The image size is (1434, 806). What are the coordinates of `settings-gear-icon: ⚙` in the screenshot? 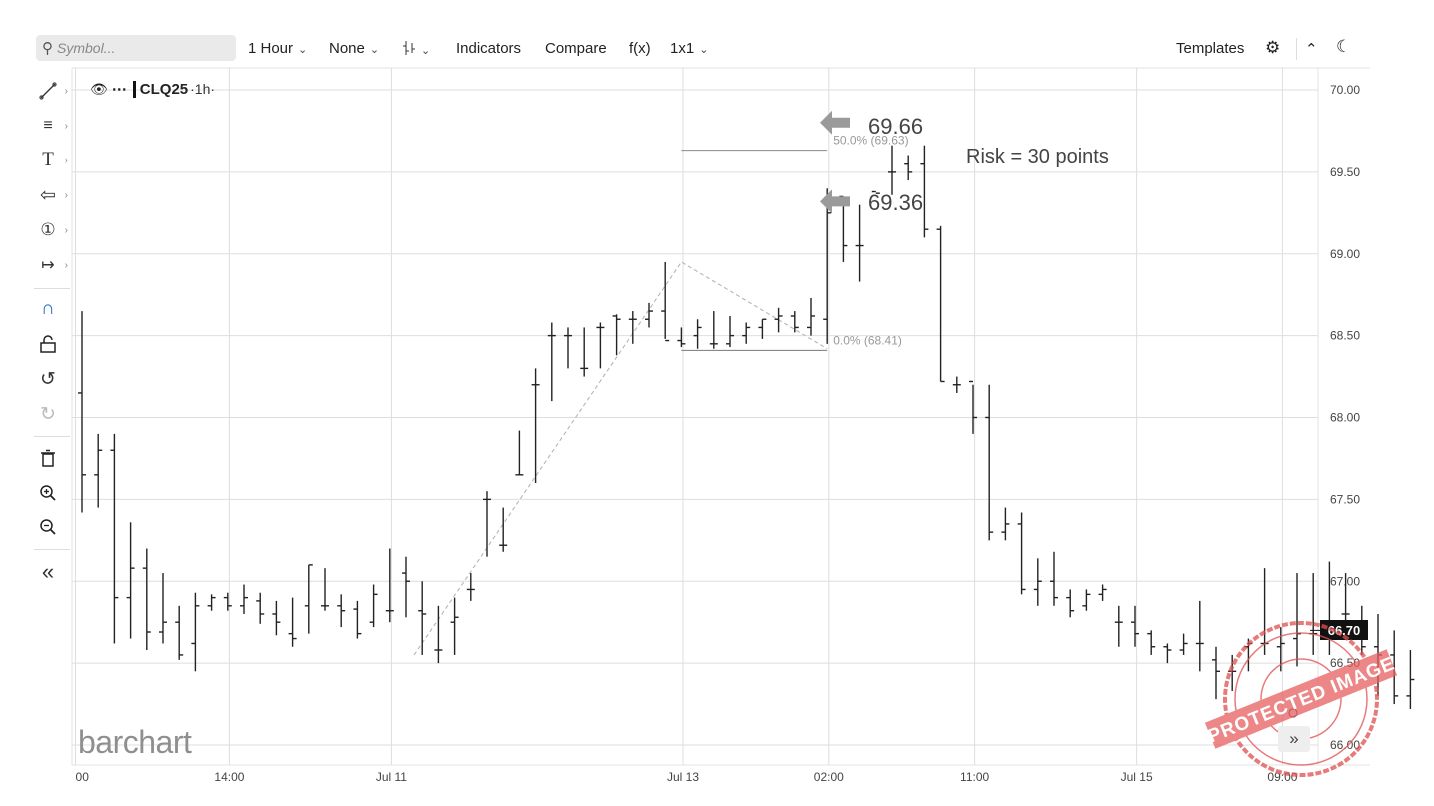 It's located at (1273, 47).